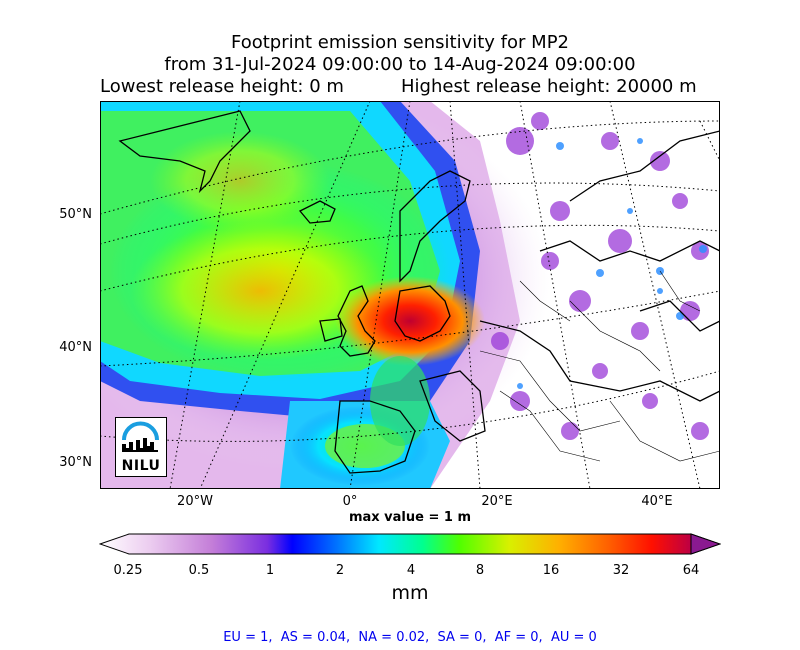 Image resolution: width=800 pixels, height=650 pixels. What do you see at coordinates (657, 501) in the screenshot?
I see `lon-label-40e: 40°E` at bounding box center [657, 501].